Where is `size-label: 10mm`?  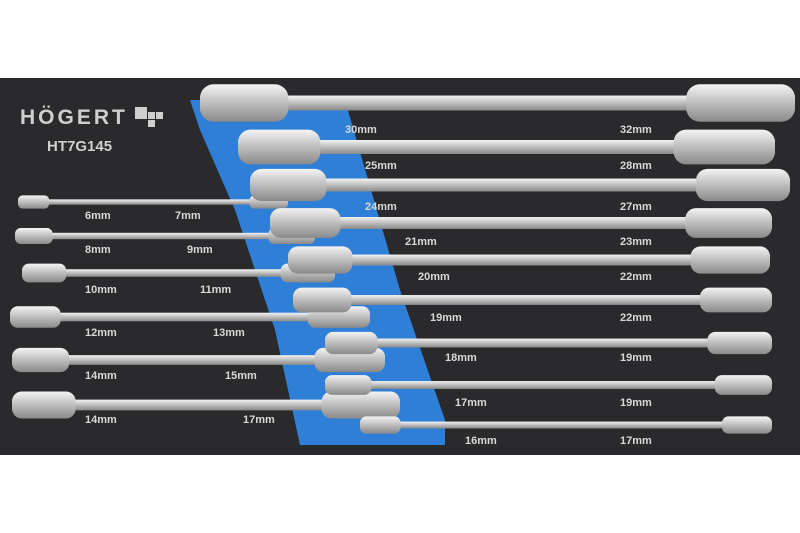 size-label: 10mm is located at coordinates (101, 290).